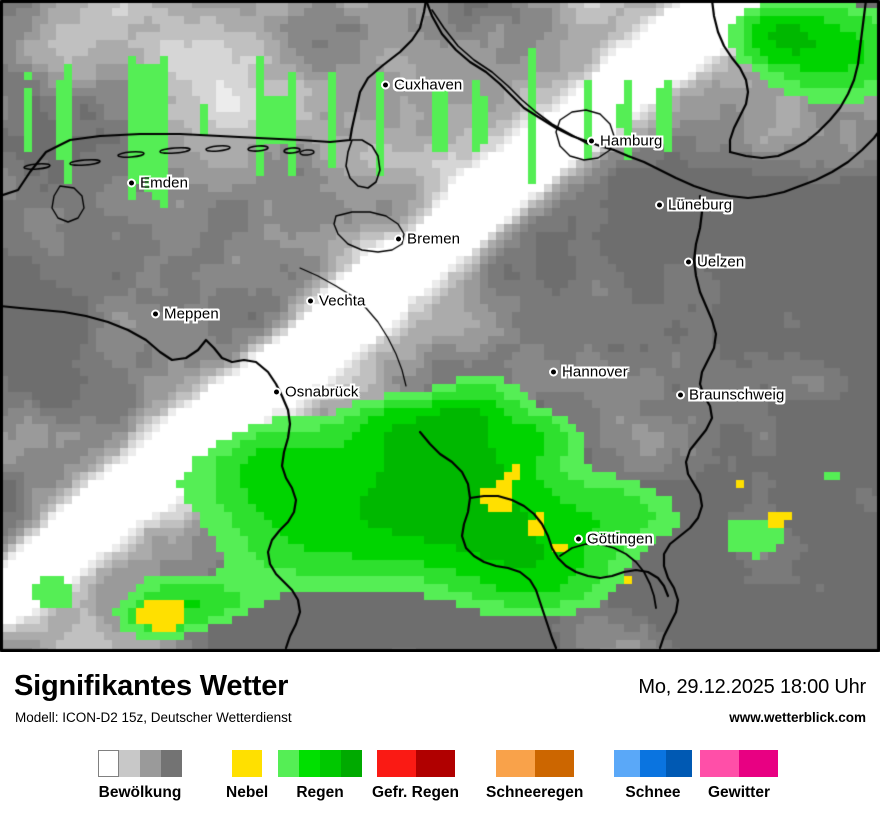 This screenshot has height=830, width=880. What do you see at coordinates (415, 792) in the screenshot?
I see `legend-label: Gefr. Regen` at bounding box center [415, 792].